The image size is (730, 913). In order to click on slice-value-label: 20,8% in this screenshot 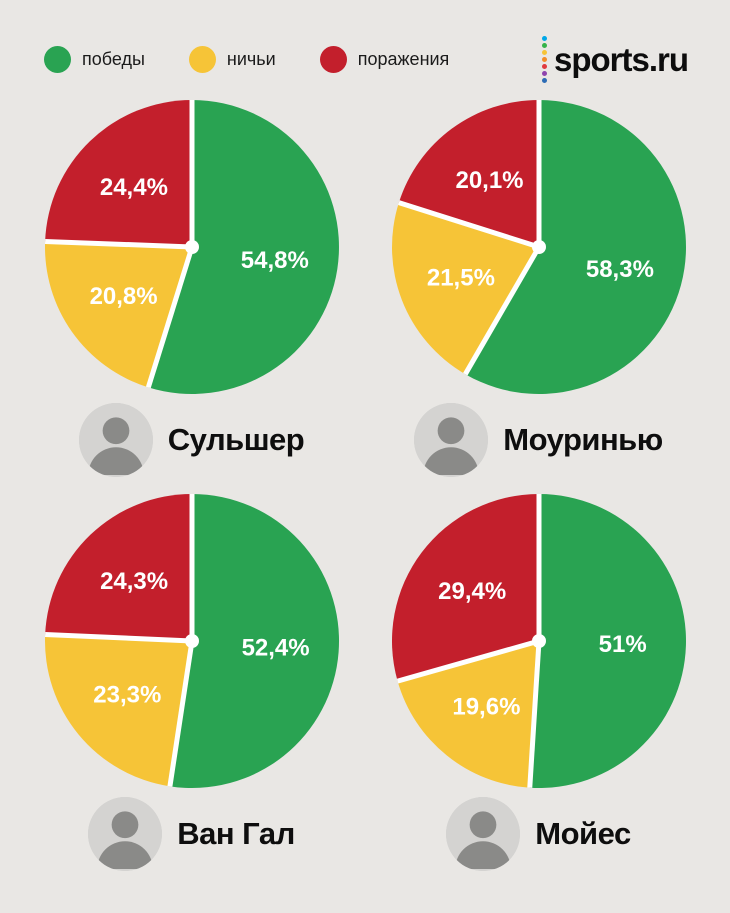, I will do `click(123, 296)`.